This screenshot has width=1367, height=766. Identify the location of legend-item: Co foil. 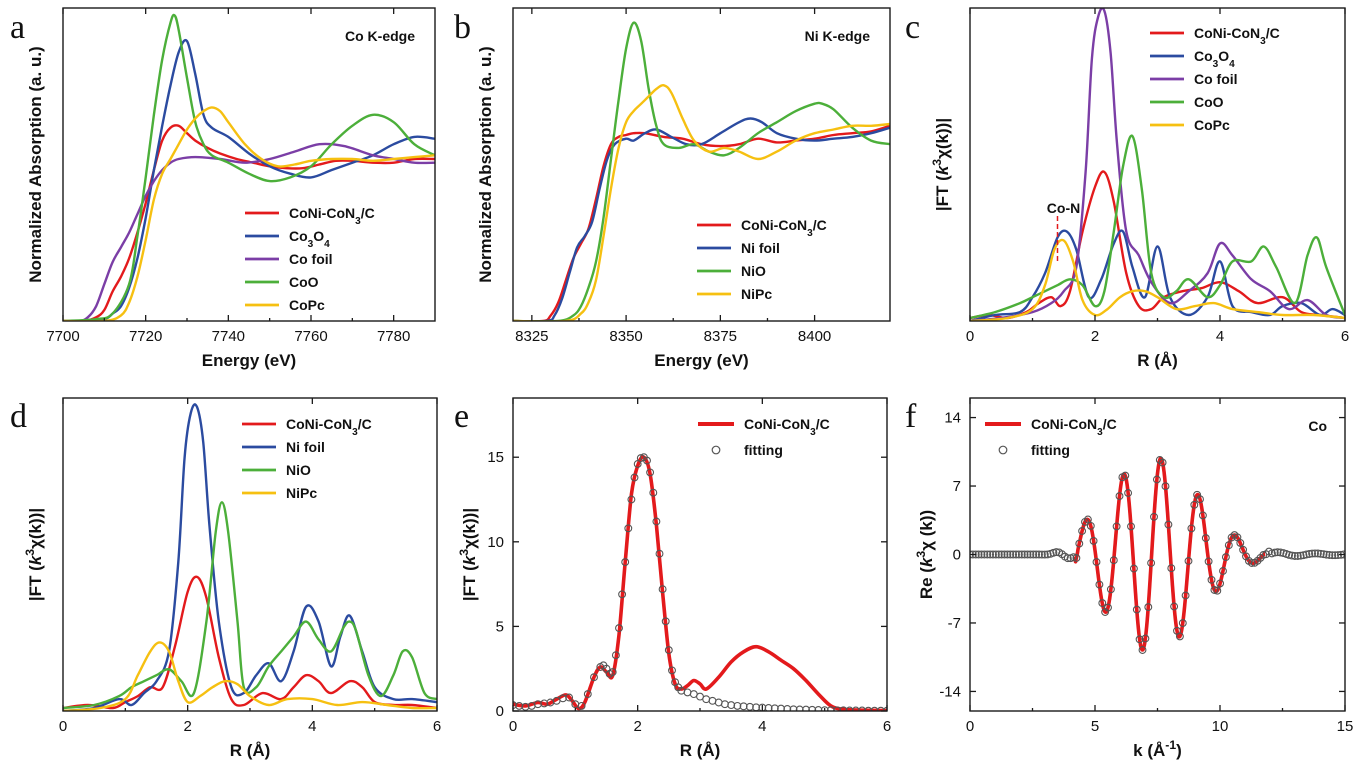
(289, 259).